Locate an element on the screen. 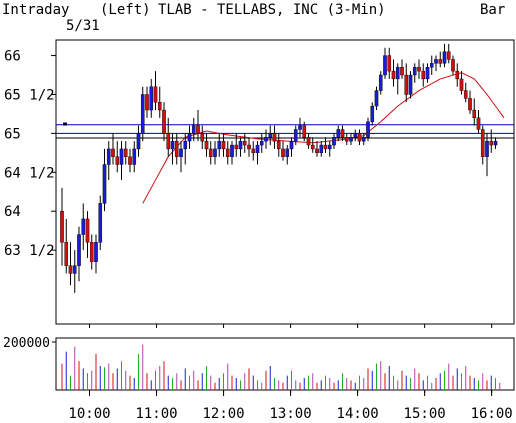 Image resolution: width=516 pixels, height=423 pixels. mode-label: Intraday is located at coordinates (35, 10).